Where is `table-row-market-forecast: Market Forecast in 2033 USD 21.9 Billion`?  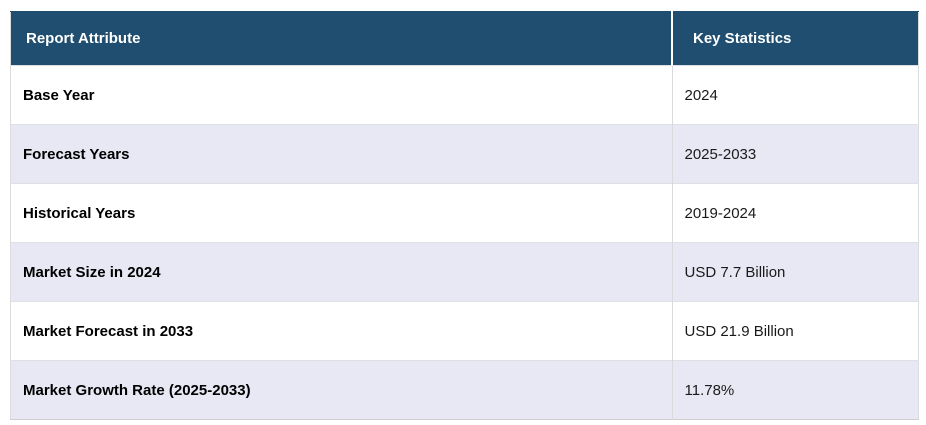
table-row-market-forecast: Market Forecast in 2033 USD 21.9 Billion is located at coordinates (464, 331).